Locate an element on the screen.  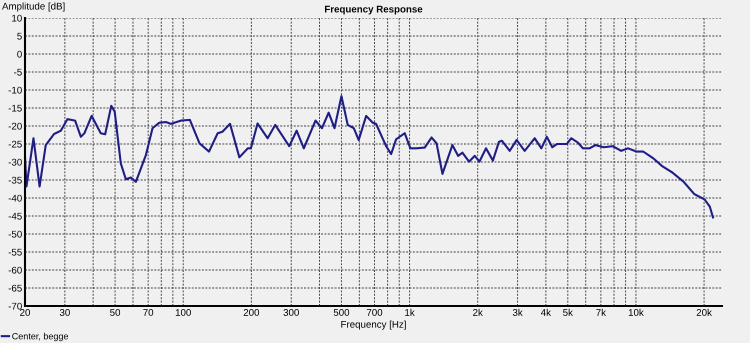
x-tick-label: 20k is located at coordinates (704, 312).